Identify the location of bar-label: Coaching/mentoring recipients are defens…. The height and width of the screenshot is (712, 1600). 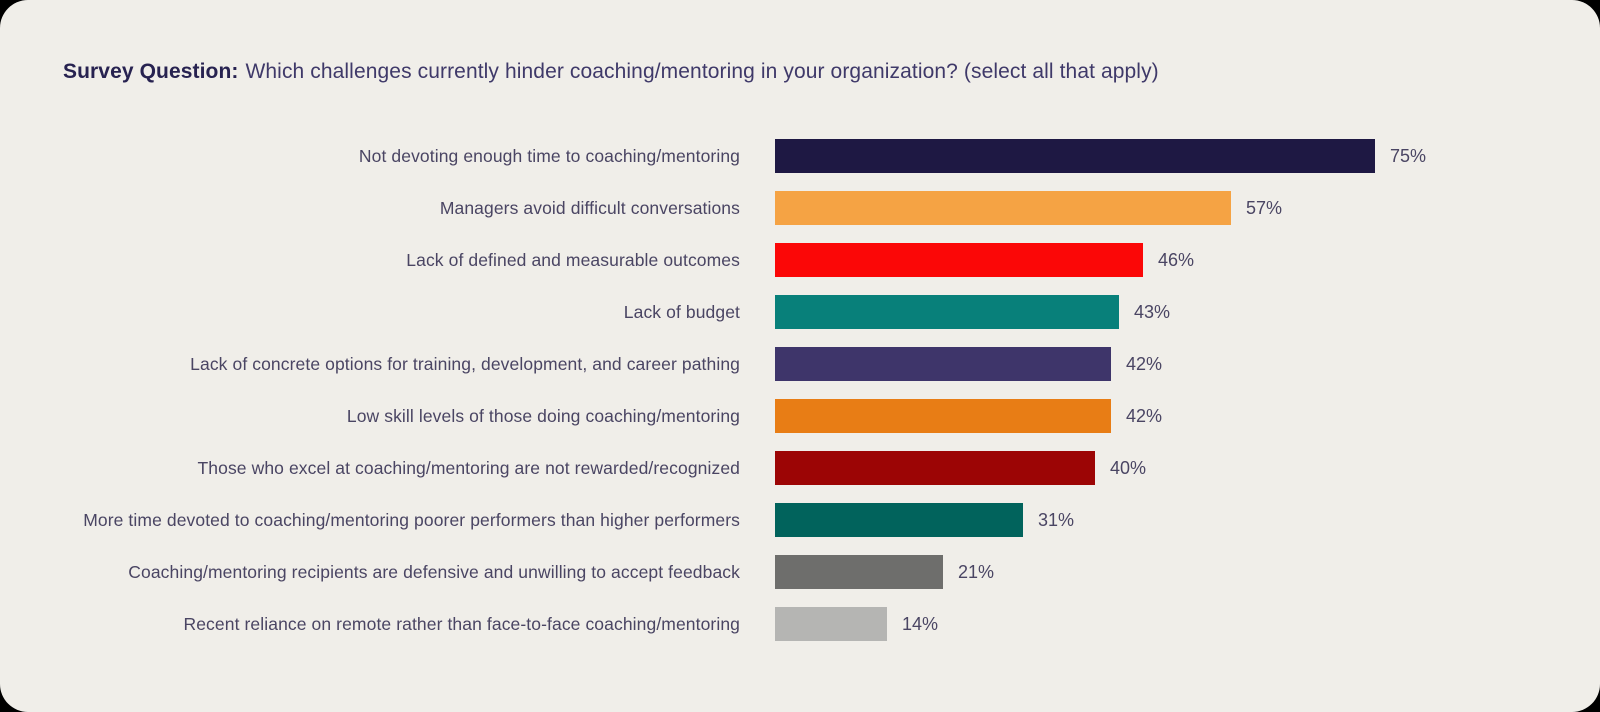
(434, 571).